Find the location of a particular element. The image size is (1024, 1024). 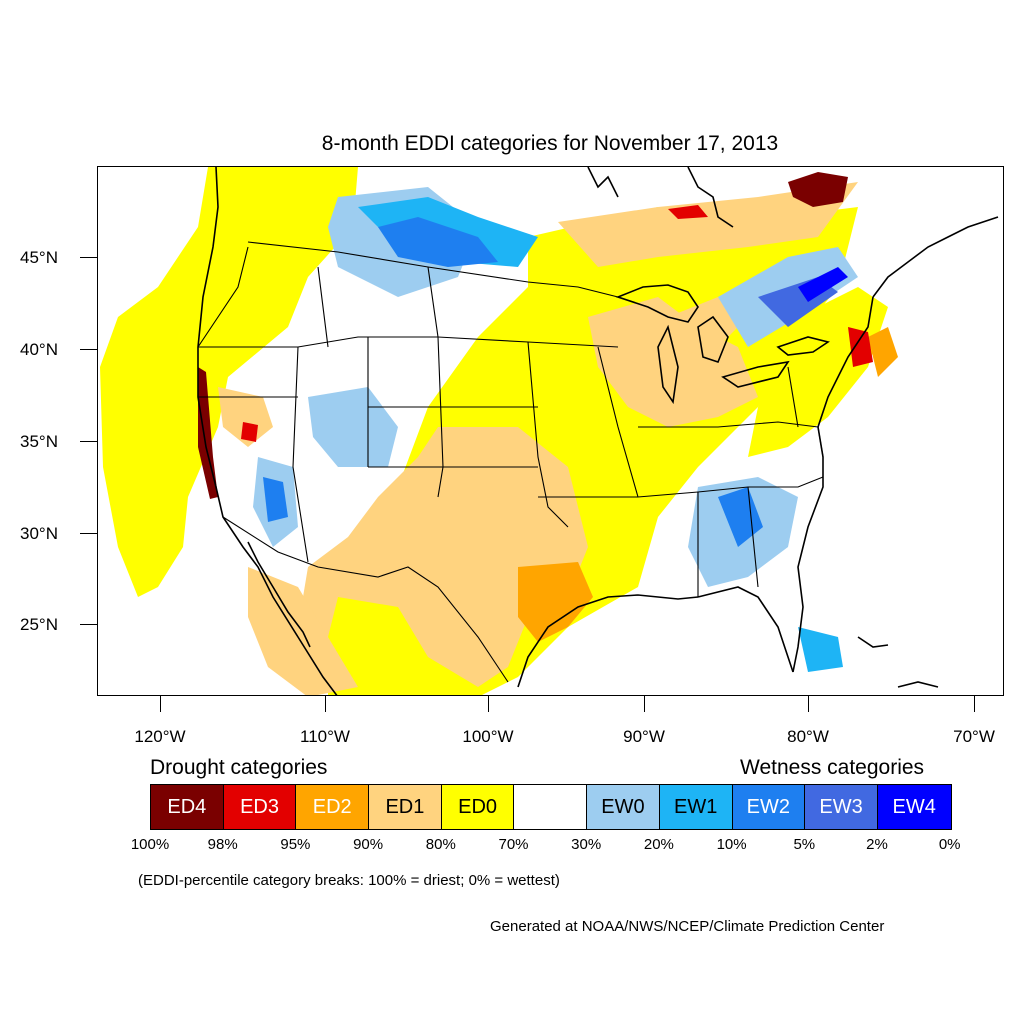

ed1-region-plains is located at coordinates (443, 557).